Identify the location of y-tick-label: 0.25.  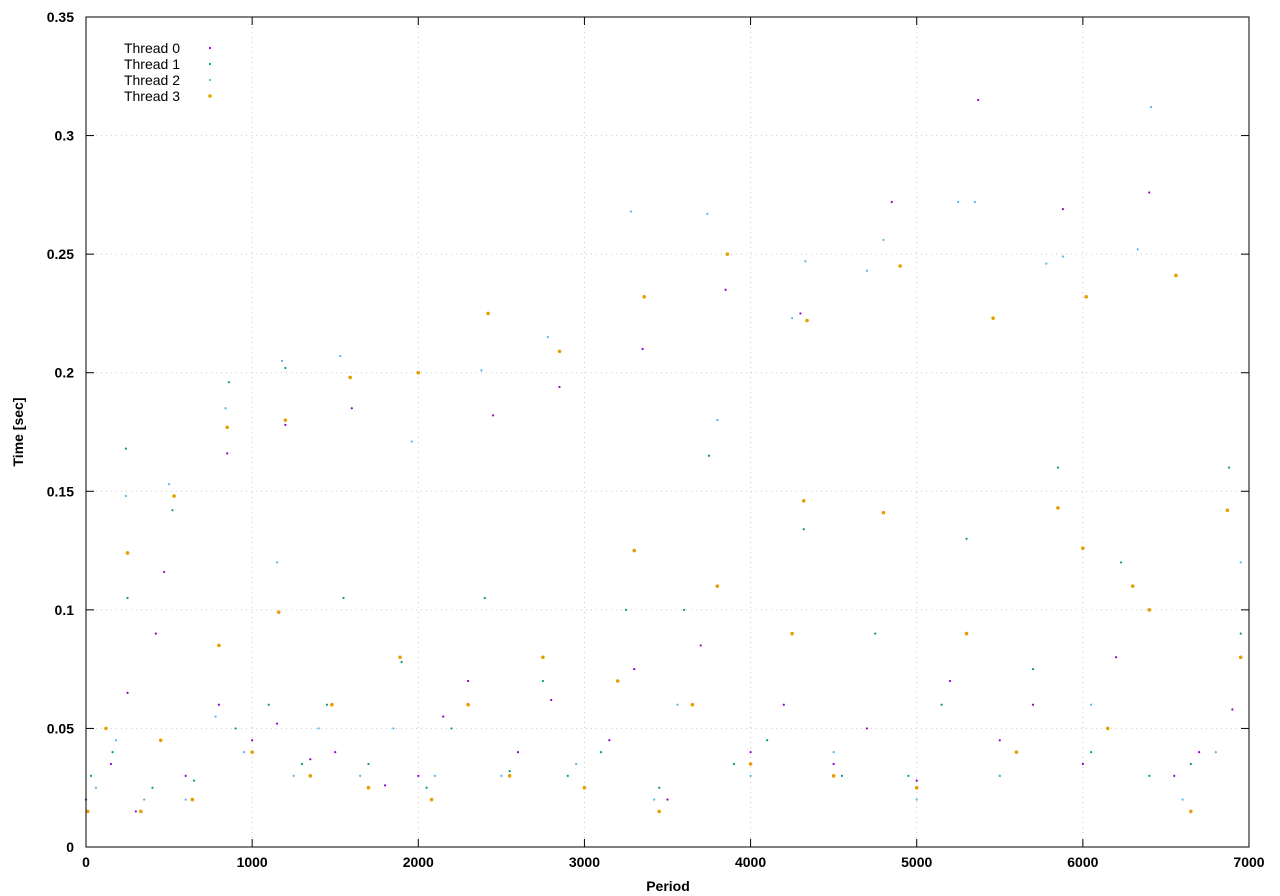
(60, 254).